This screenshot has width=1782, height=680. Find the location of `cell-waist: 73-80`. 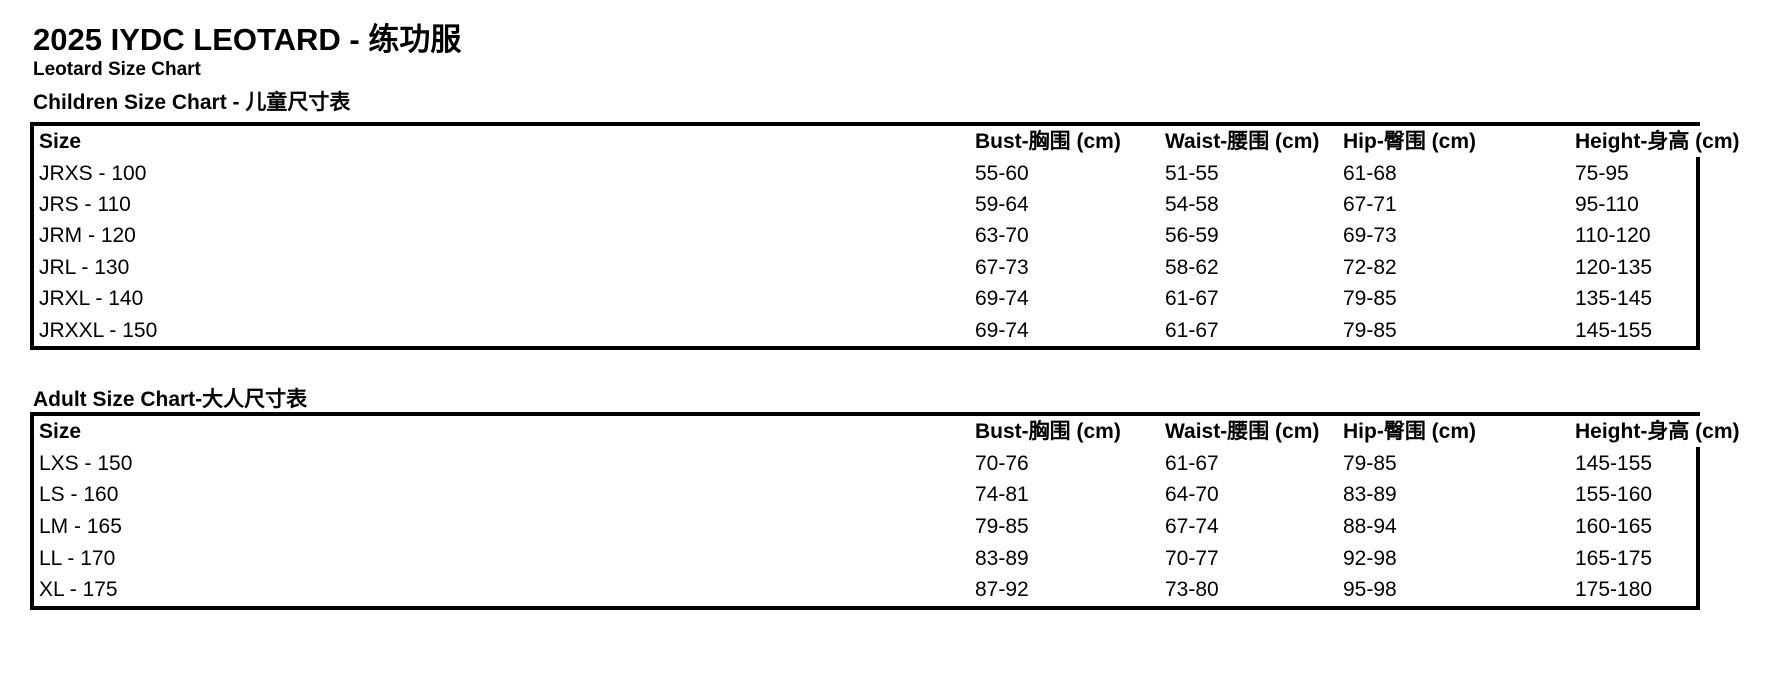

cell-waist: 73-80 is located at coordinates (1192, 590).